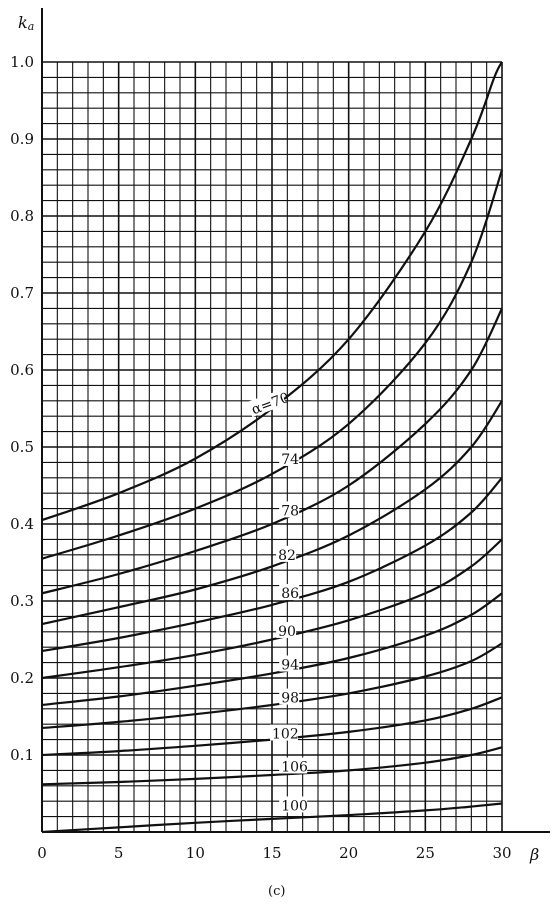 This screenshot has width=560, height=910. Describe the element at coordinates (22, 216) in the screenshot. I see `y-tick-label: 0.8` at that location.